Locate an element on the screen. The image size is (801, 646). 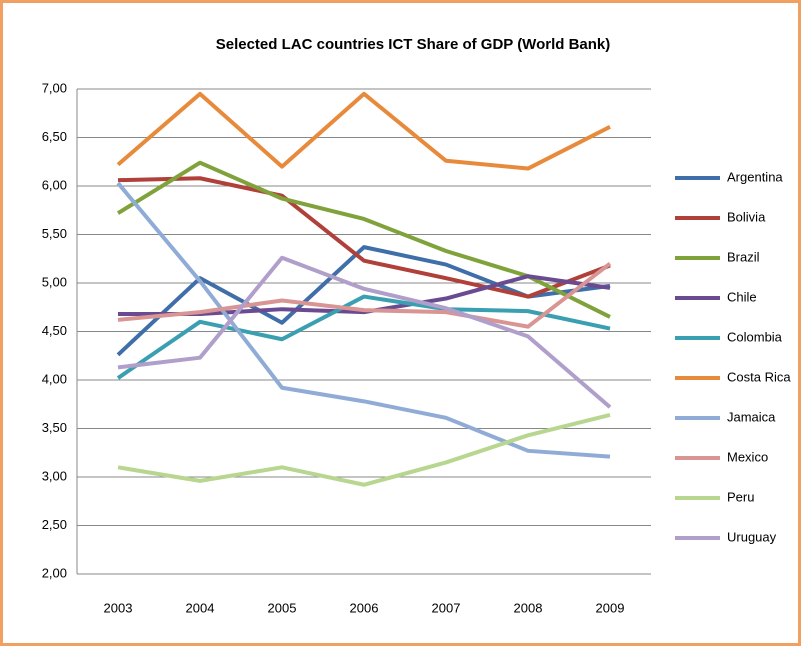
legend-label: Mexico is located at coordinates (747, 456).